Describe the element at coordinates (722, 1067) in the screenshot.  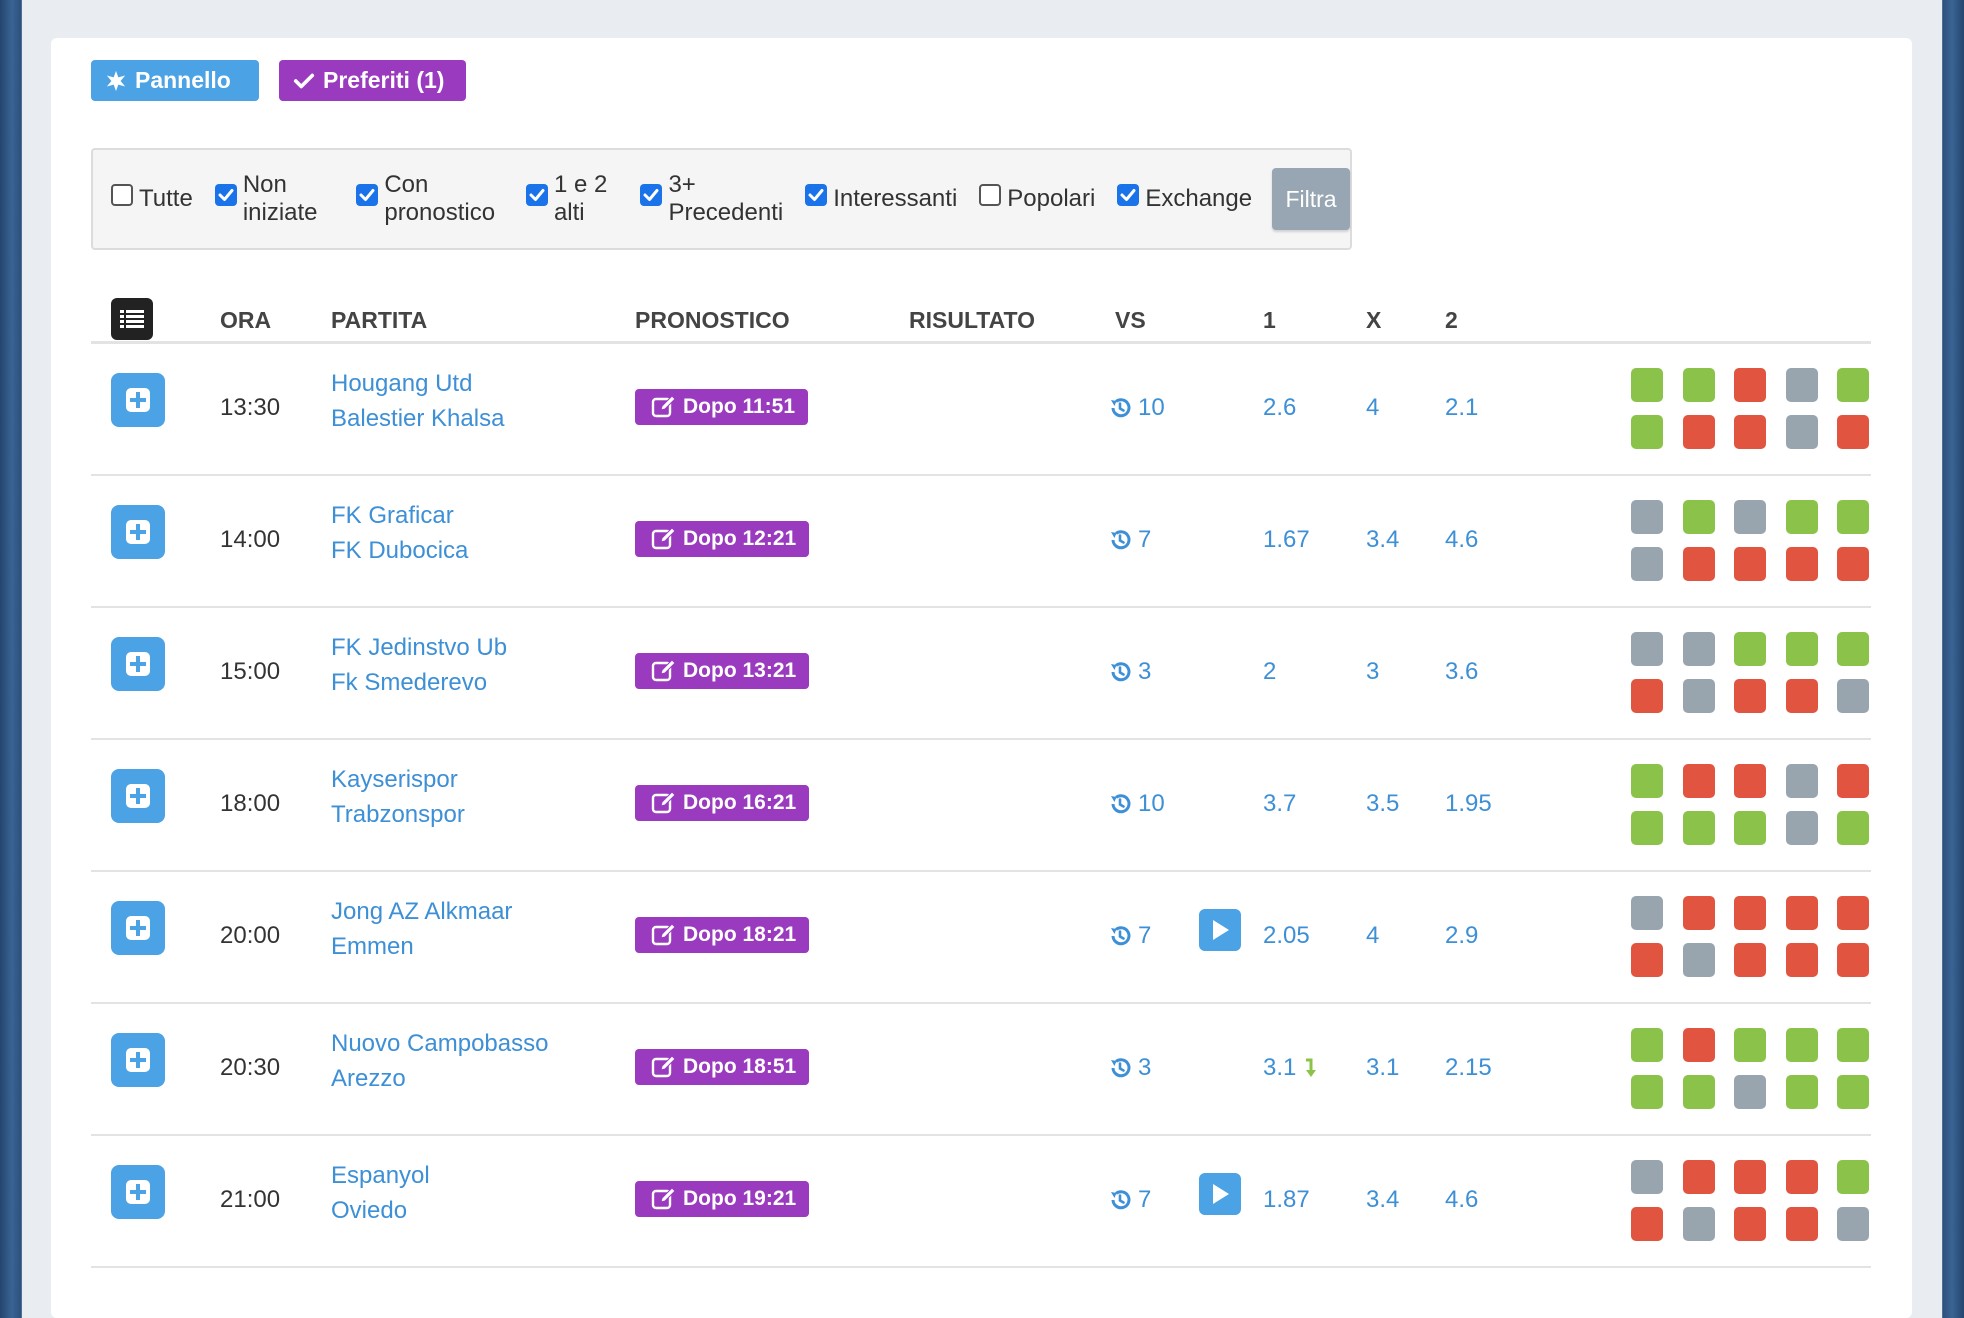
I see `pronostico-badge: Dopo 18:51` at that location.